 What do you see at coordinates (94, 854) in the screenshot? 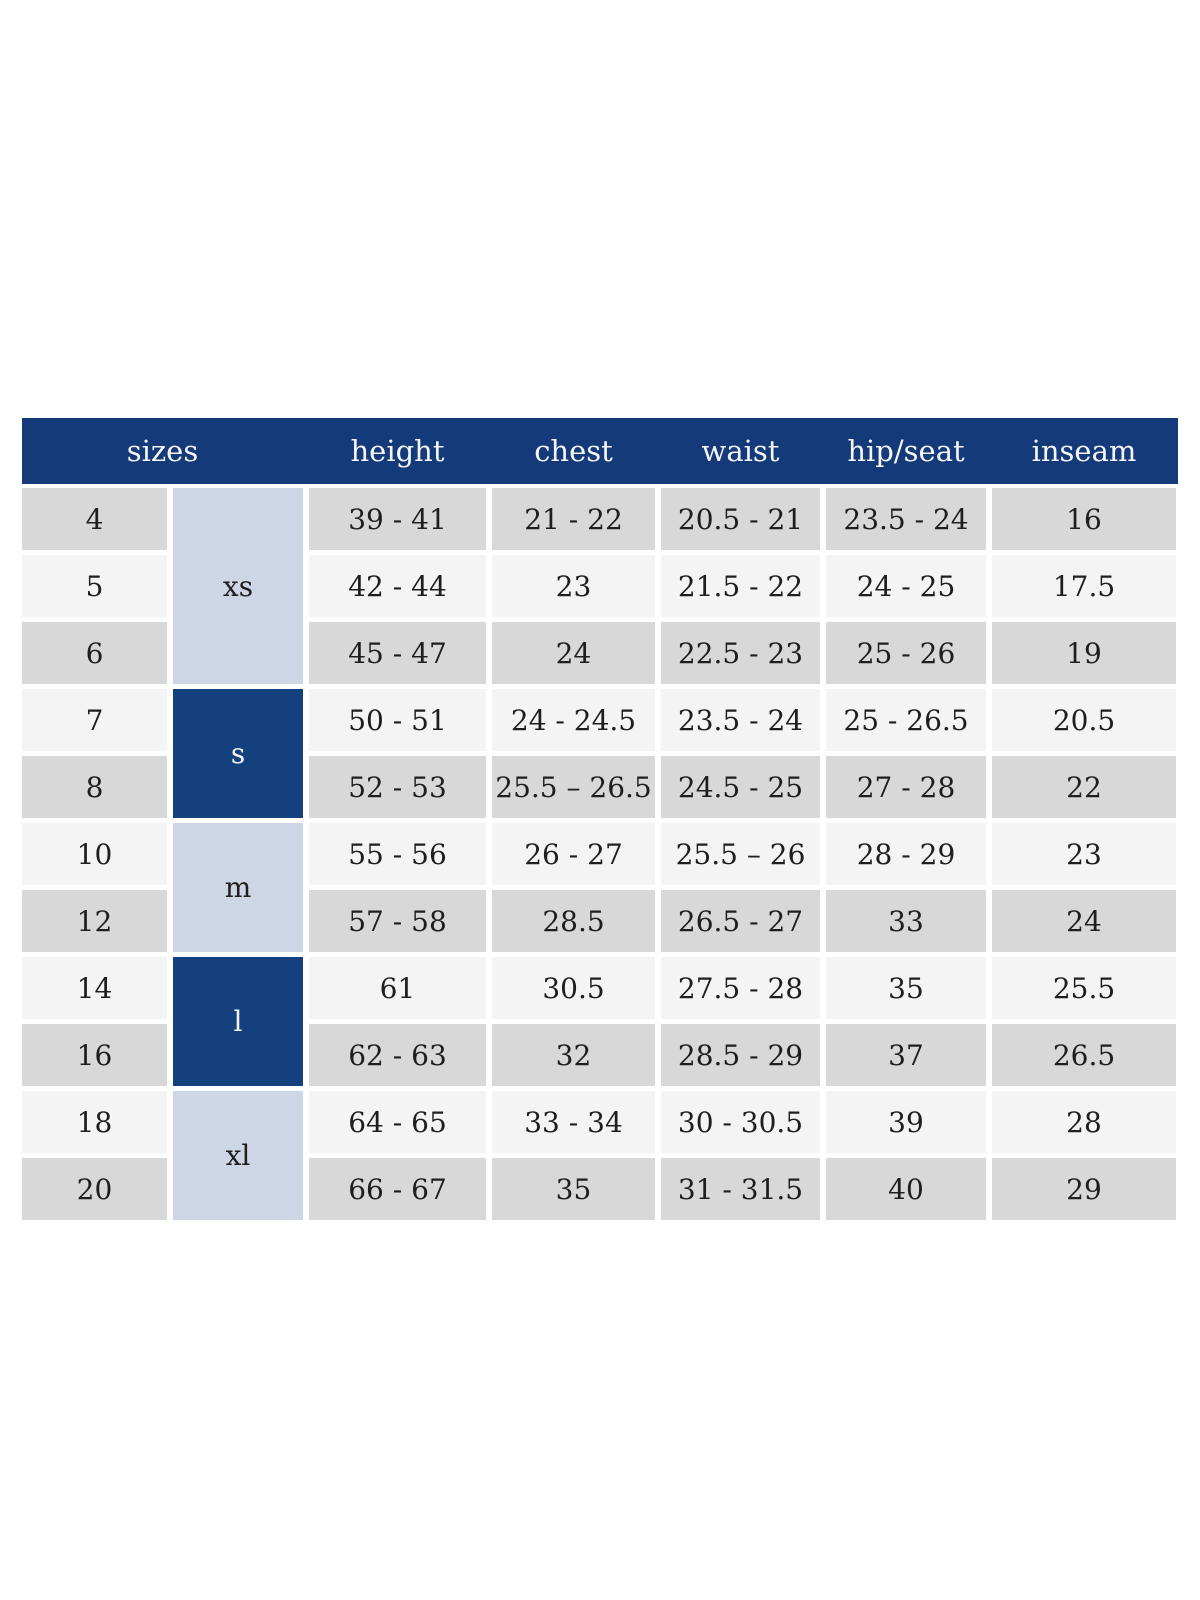
I see `cell-size-10: 10` at bounding box center [94, 854].